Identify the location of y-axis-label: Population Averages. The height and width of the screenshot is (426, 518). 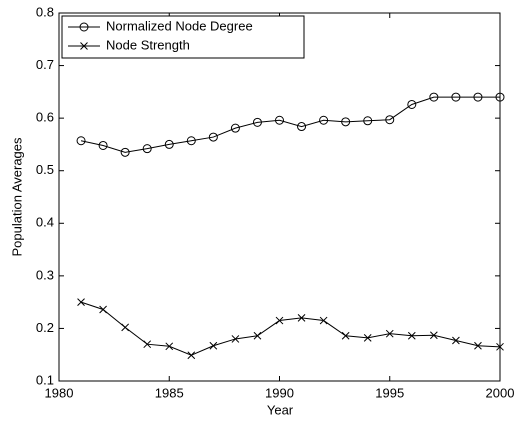
(16, 197).